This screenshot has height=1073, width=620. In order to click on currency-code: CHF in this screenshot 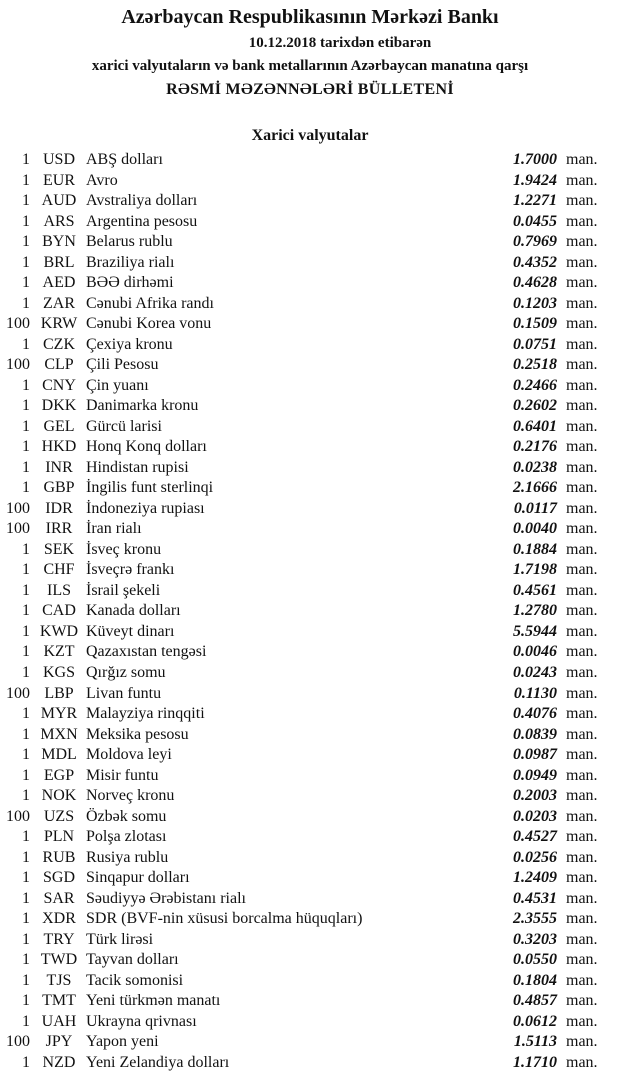, I will do `click(59, 570)`.